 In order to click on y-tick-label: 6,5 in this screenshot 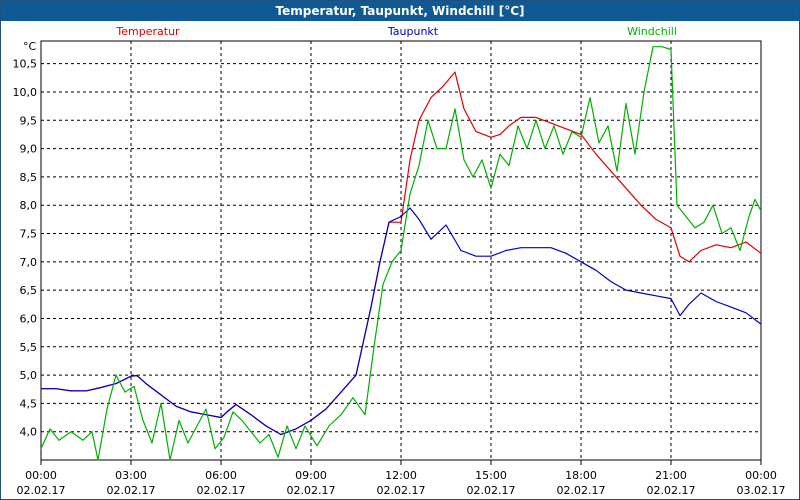, I will do `click(29, 290)`.